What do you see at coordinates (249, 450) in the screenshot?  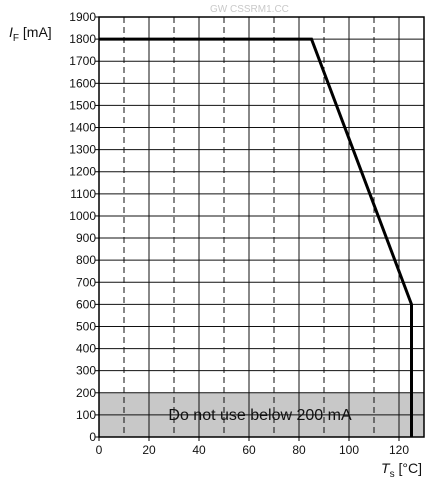 I see `x-tick-label: 60` at bounding box center [249, 450].